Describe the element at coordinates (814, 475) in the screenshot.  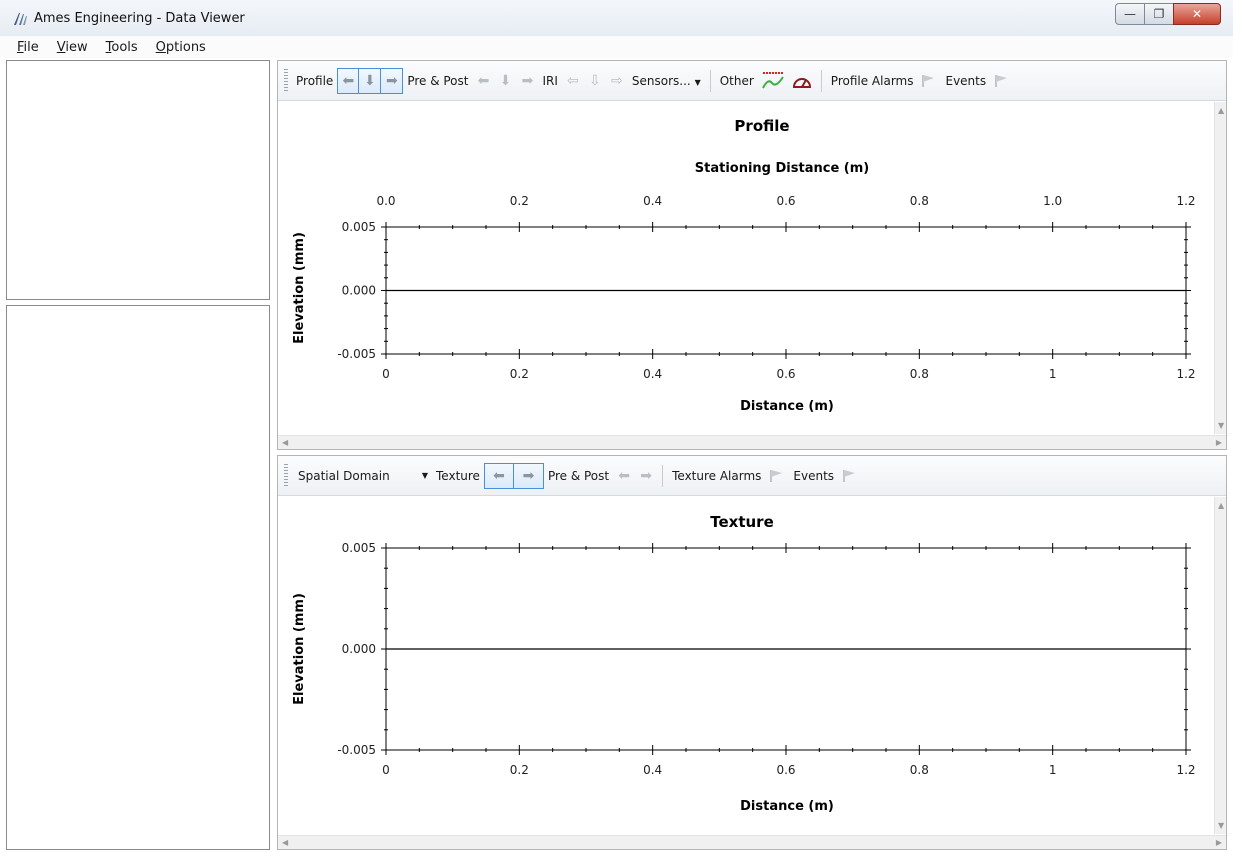
I see `texture-events-label: Events` at that location.